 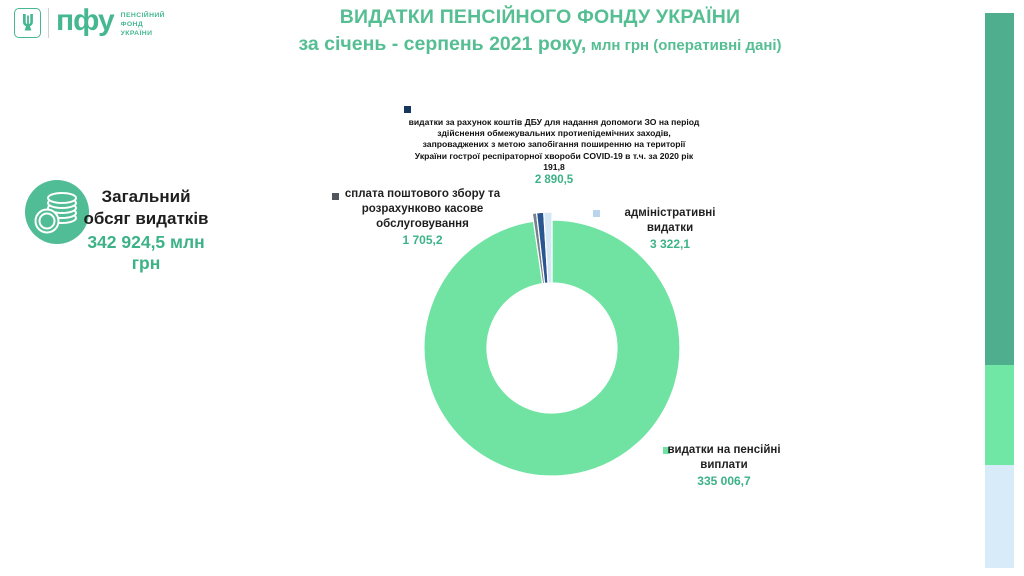 What do you see at coordinates (335, 196) in the screenshot?
I see `legend-marker-postal` at bounding box center [335, 196].